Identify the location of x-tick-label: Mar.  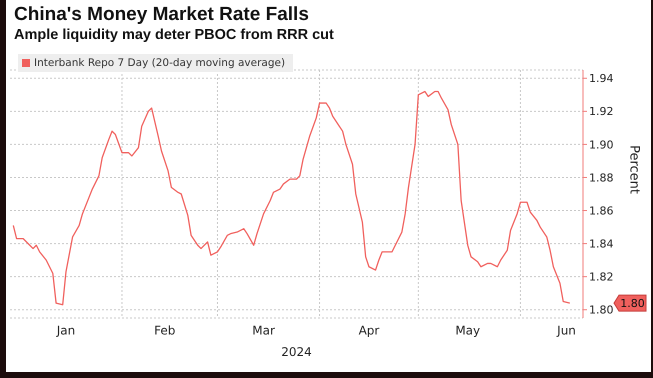
(263, 331).